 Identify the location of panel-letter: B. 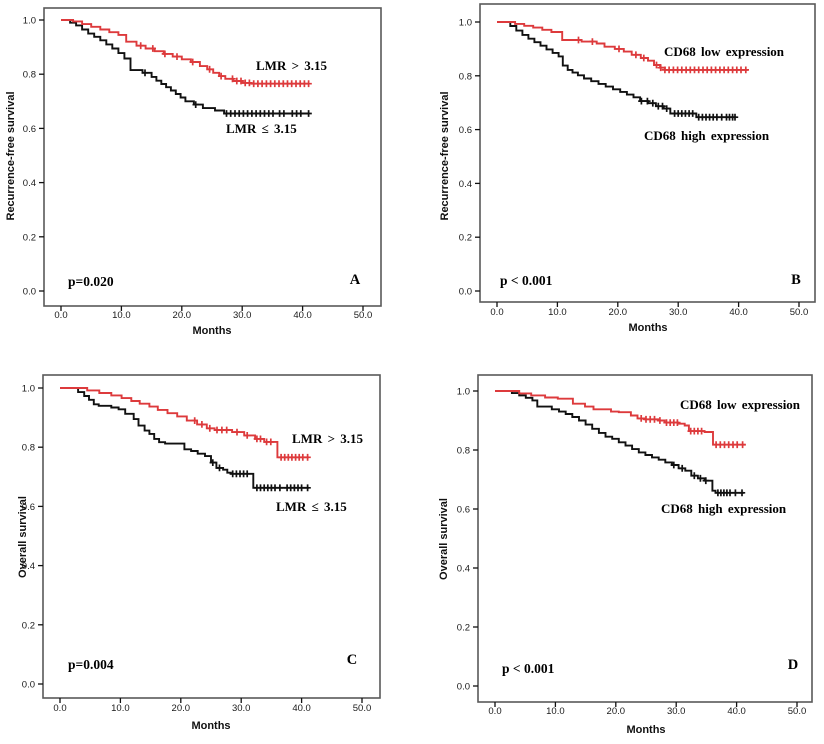
(796, 280).